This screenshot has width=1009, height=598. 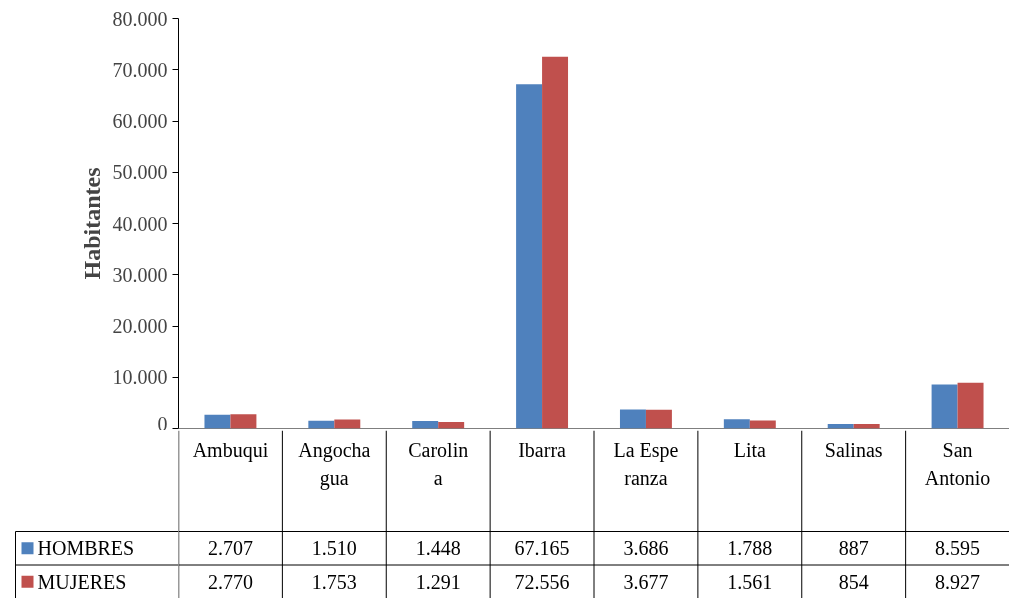 I want to click on x-tick-label: La Esperanza, so click(x=646, y=464).